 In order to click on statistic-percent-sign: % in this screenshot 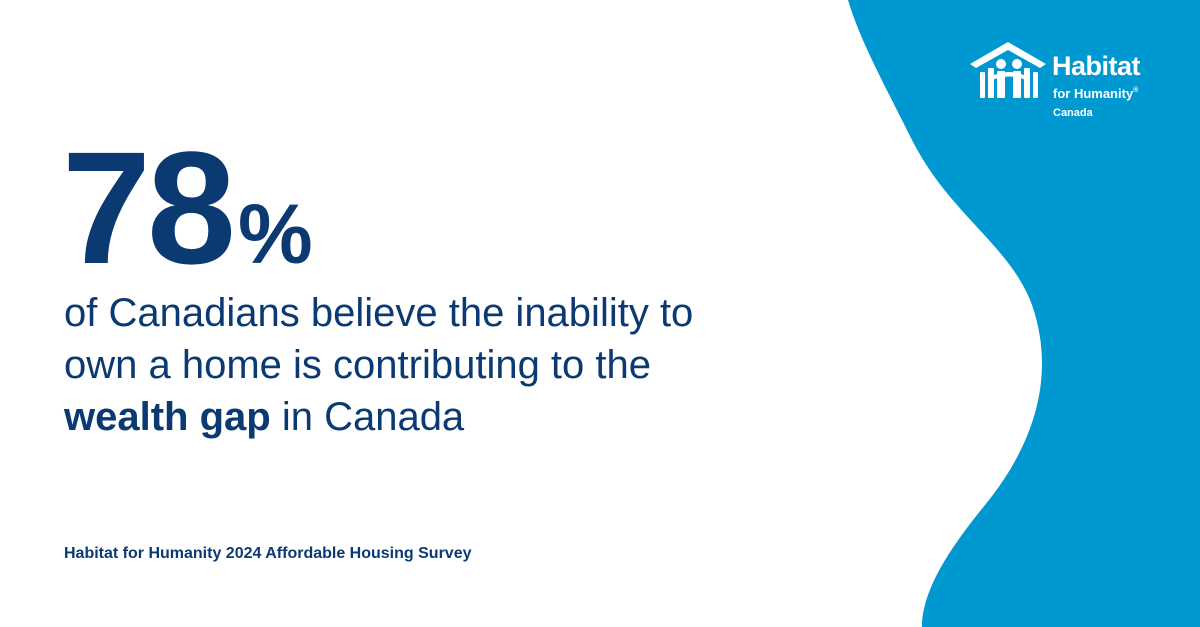, I will do `click(275, 234)`.